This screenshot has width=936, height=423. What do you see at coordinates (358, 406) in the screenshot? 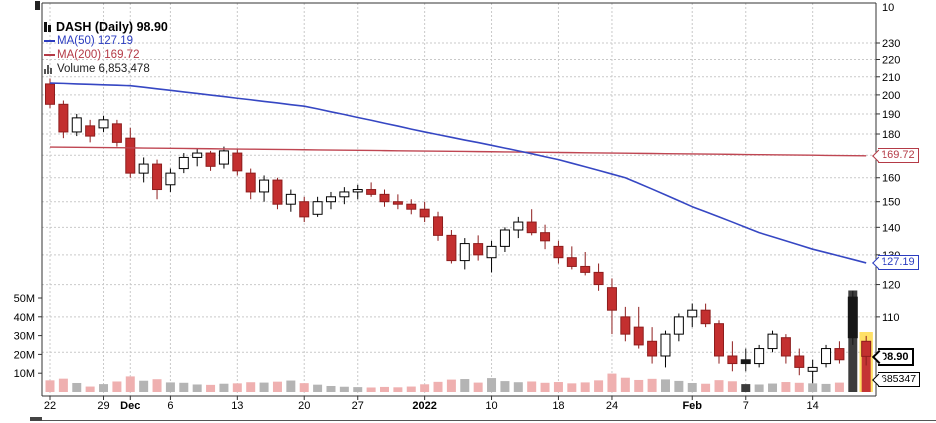
I see `x-axis-label: 27` at bounding box center [358, 406].